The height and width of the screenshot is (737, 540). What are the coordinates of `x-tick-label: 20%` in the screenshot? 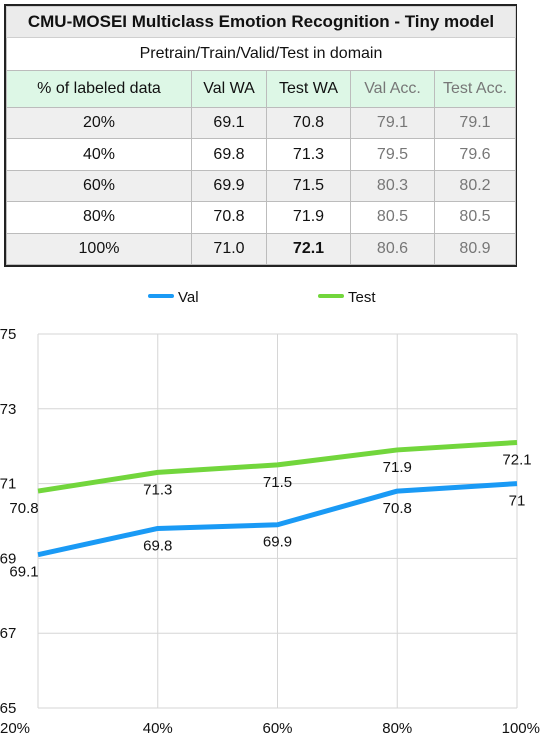 It's located at (15, 728).